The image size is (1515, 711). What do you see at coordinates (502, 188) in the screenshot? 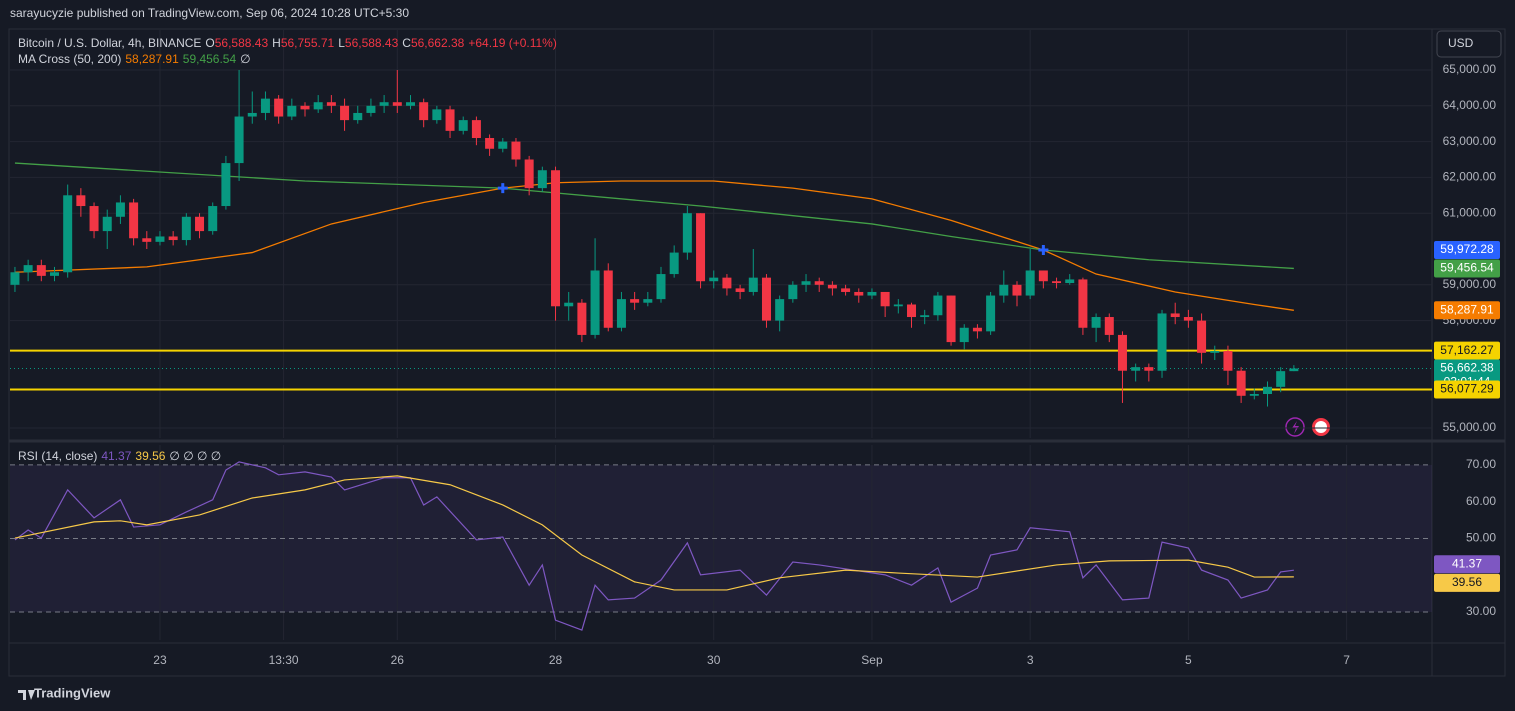
I see `cross-marker` at bounding box center [502, 188].